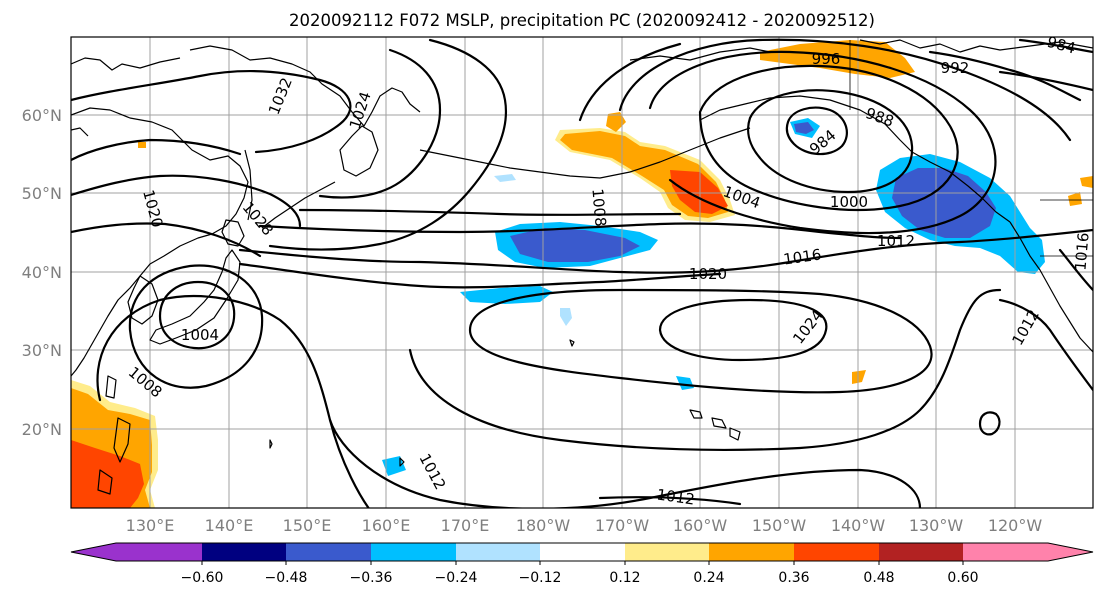  Describe the element at coordinates (826, 59) in the screenshot. I see `isobar-label: 996` at that location.